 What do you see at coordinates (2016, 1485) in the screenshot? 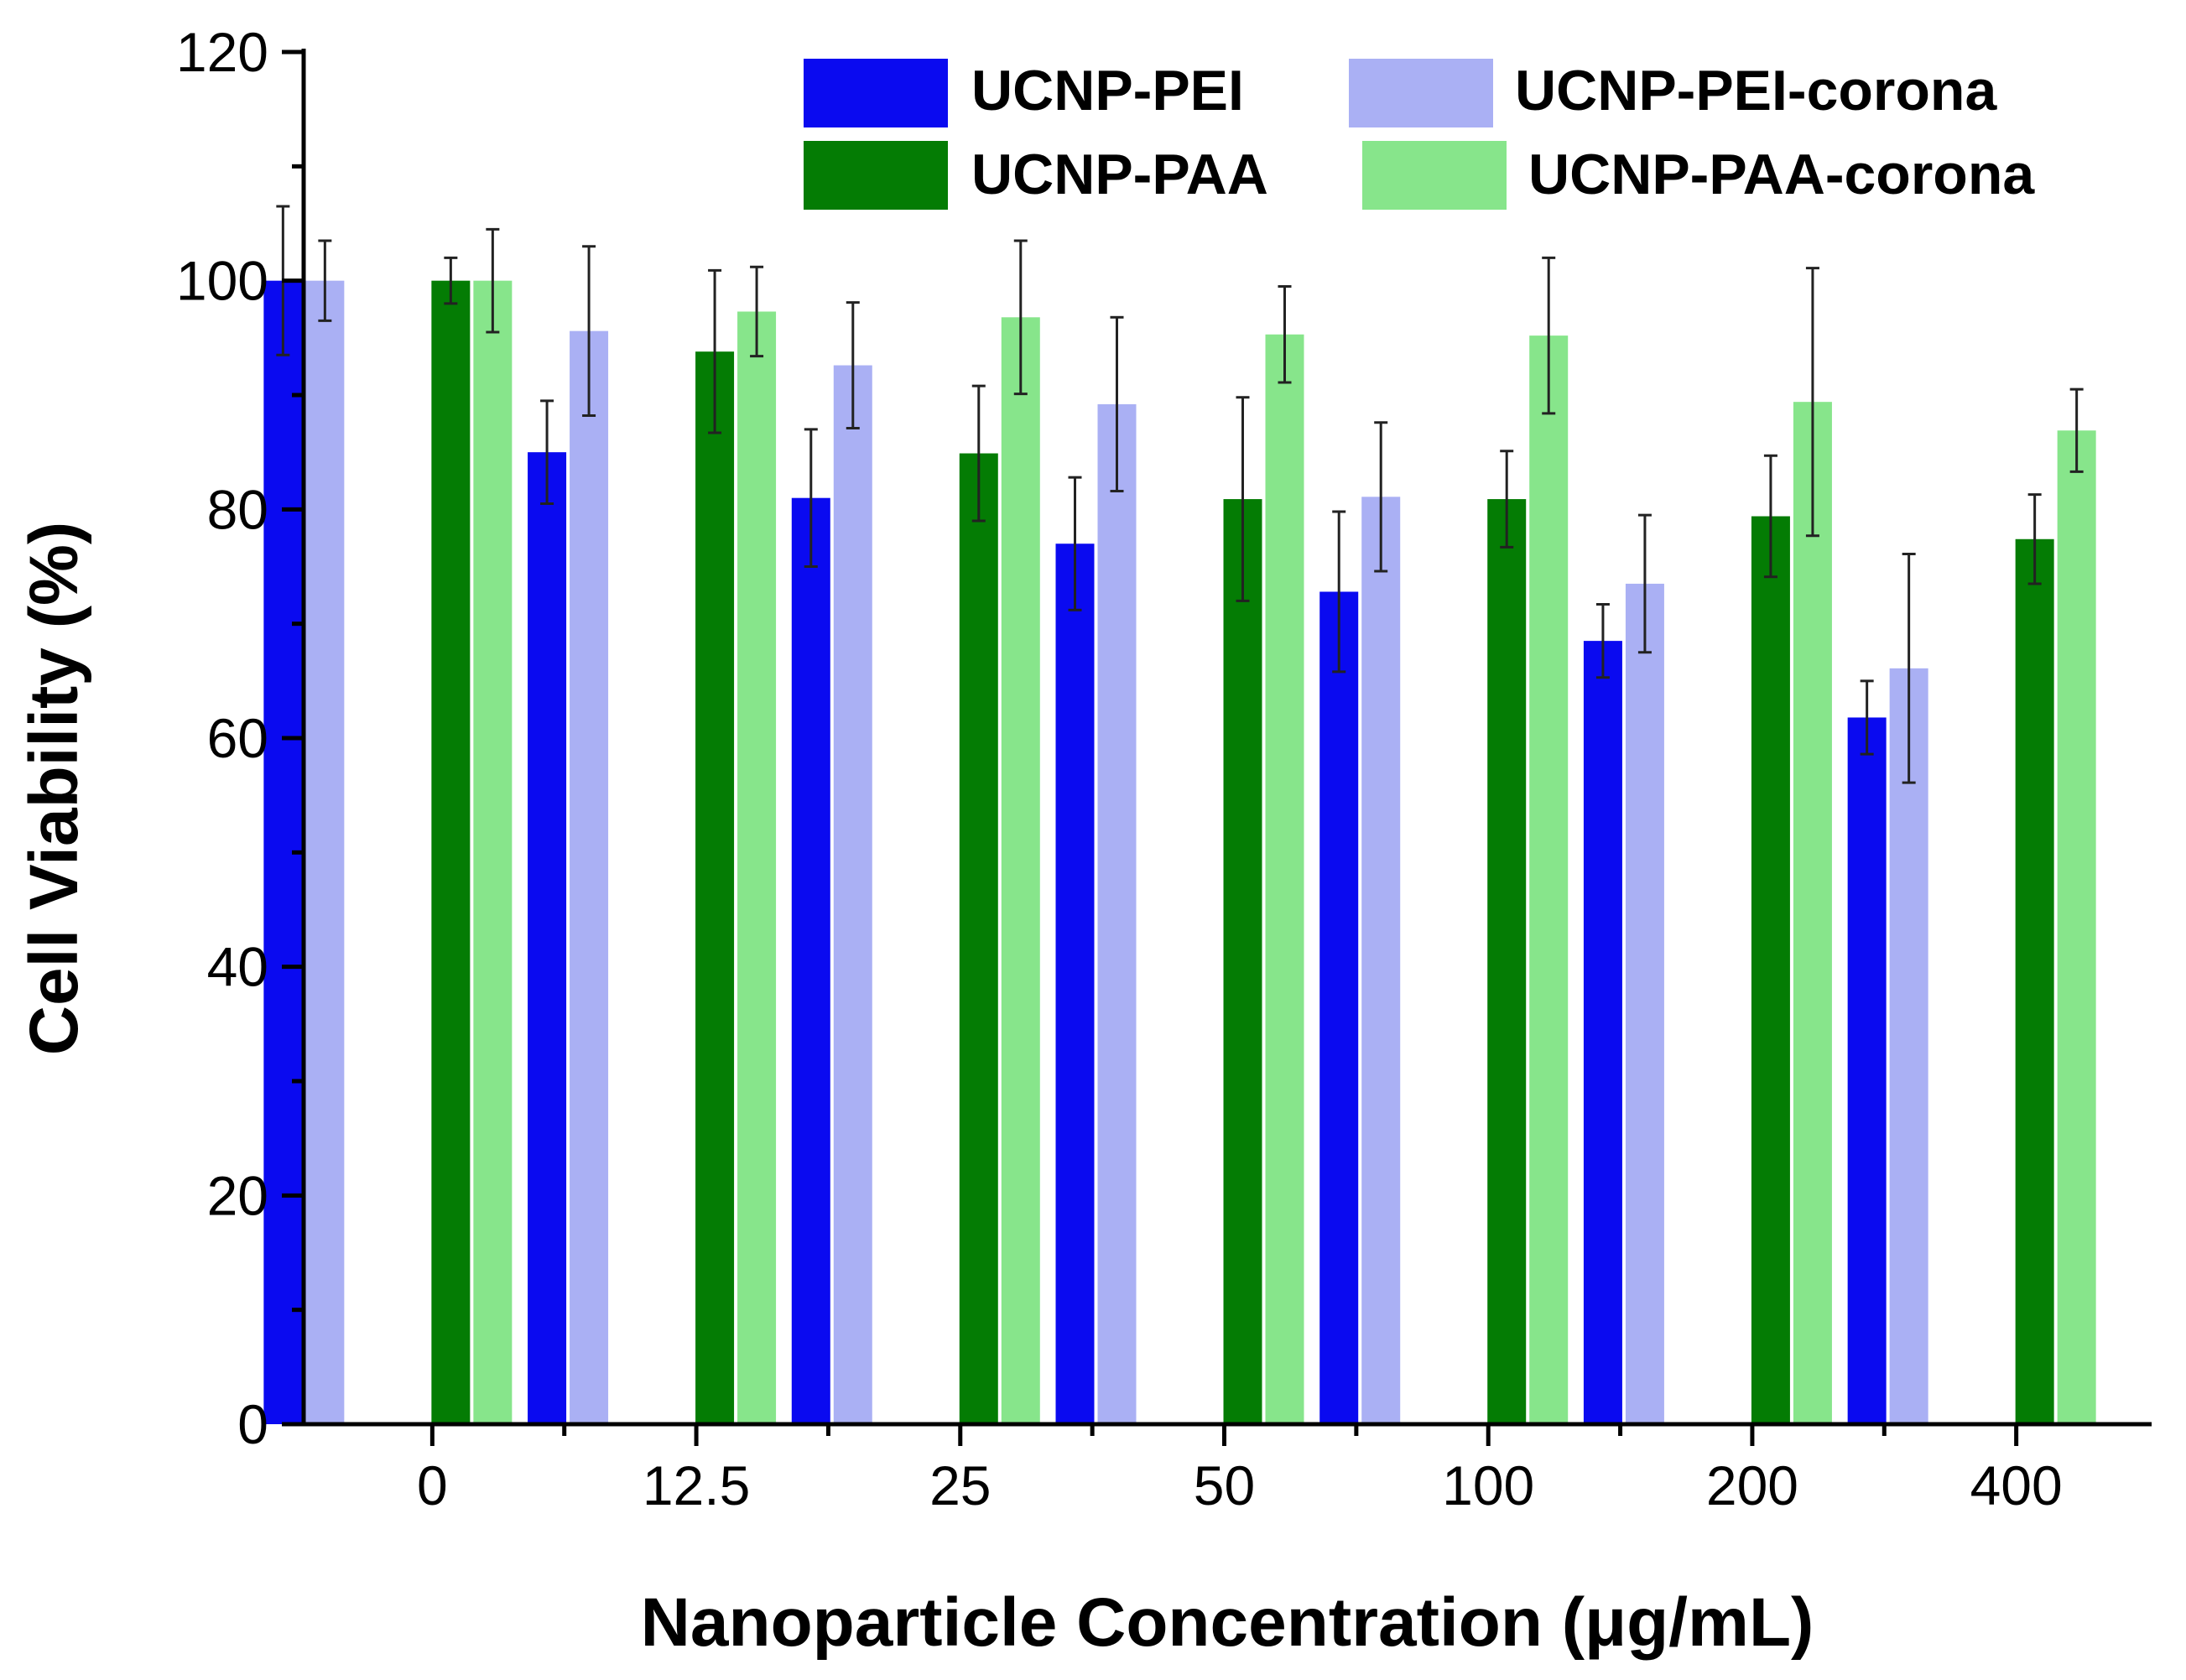
I see `x-tick-label-6: 400` at bounding box center [2016, 1485].